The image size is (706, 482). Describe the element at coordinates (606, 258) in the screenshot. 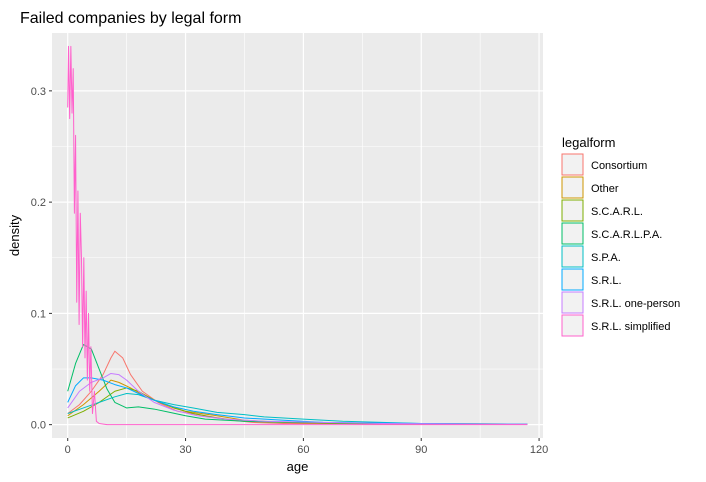

I see `legend-label: S.P.A.` at that location.